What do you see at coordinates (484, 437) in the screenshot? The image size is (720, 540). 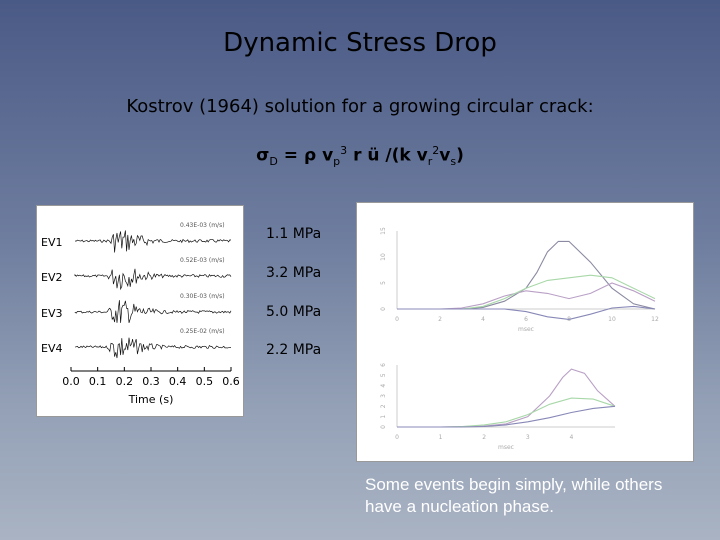 I see `plot2-x-tick-2: 2` at bounding box center [484, 437].